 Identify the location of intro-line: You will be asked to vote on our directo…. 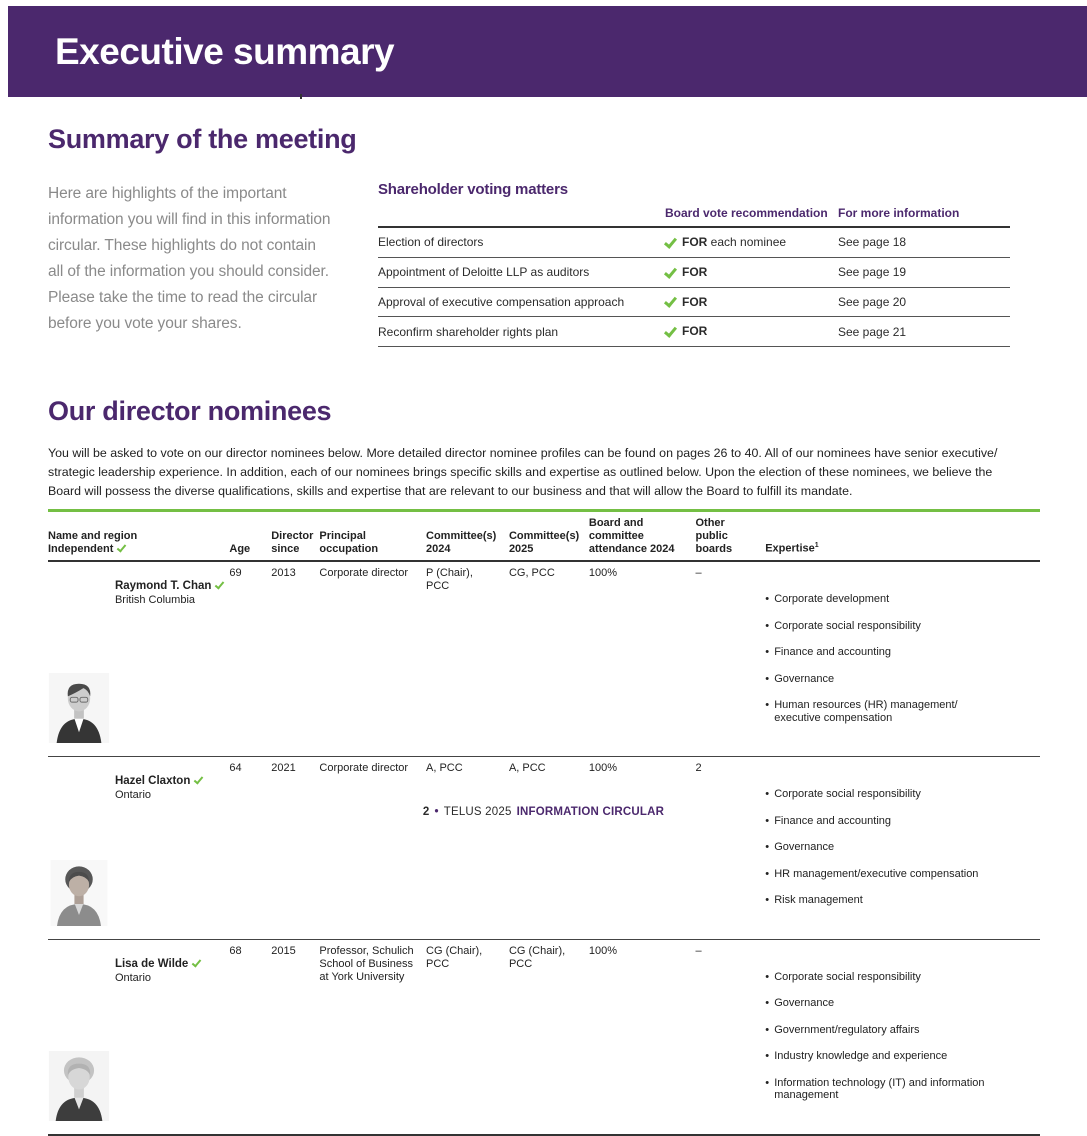
(523, 453).